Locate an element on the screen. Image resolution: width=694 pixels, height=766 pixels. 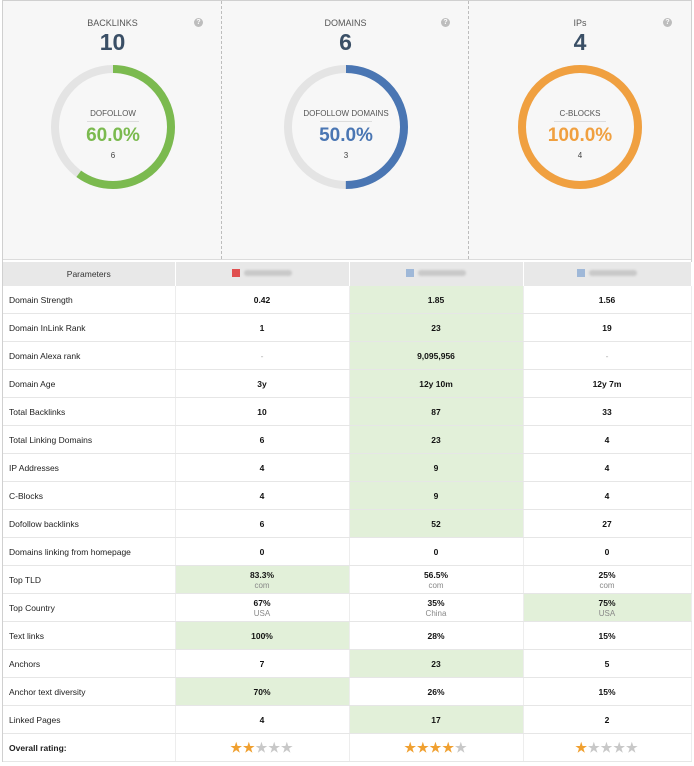
table-row: Domain InLink Rank 1 23 19 is located at coordinates (347, 327).